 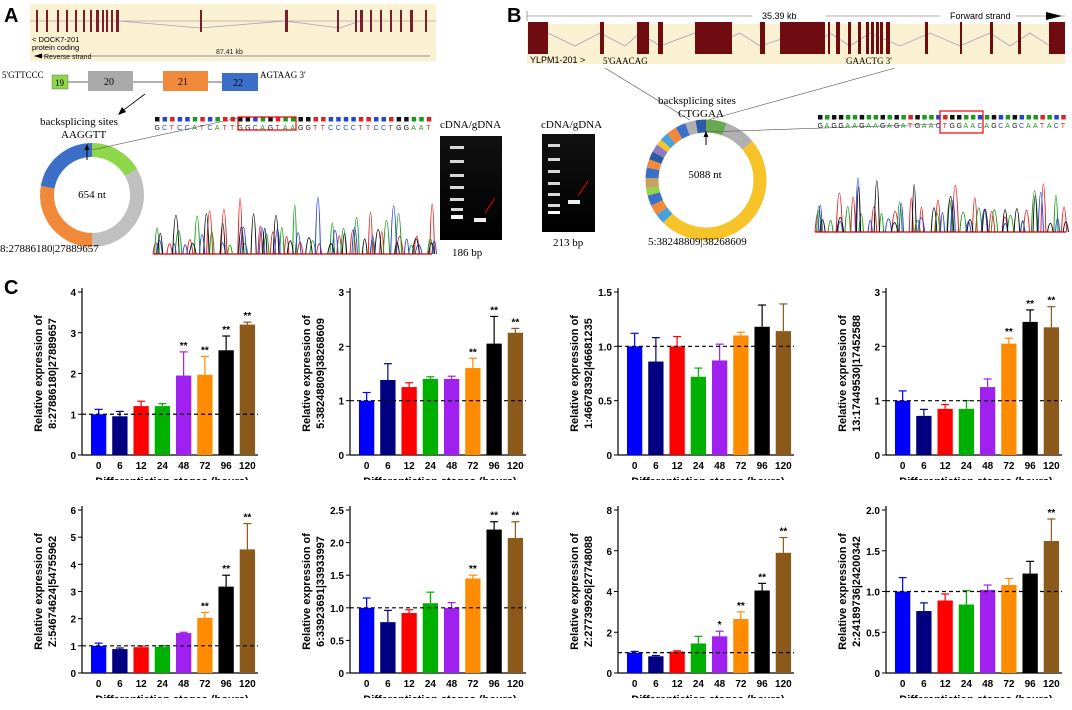 I want to click on y-tick-label: 1, so click(x=341, y=402).